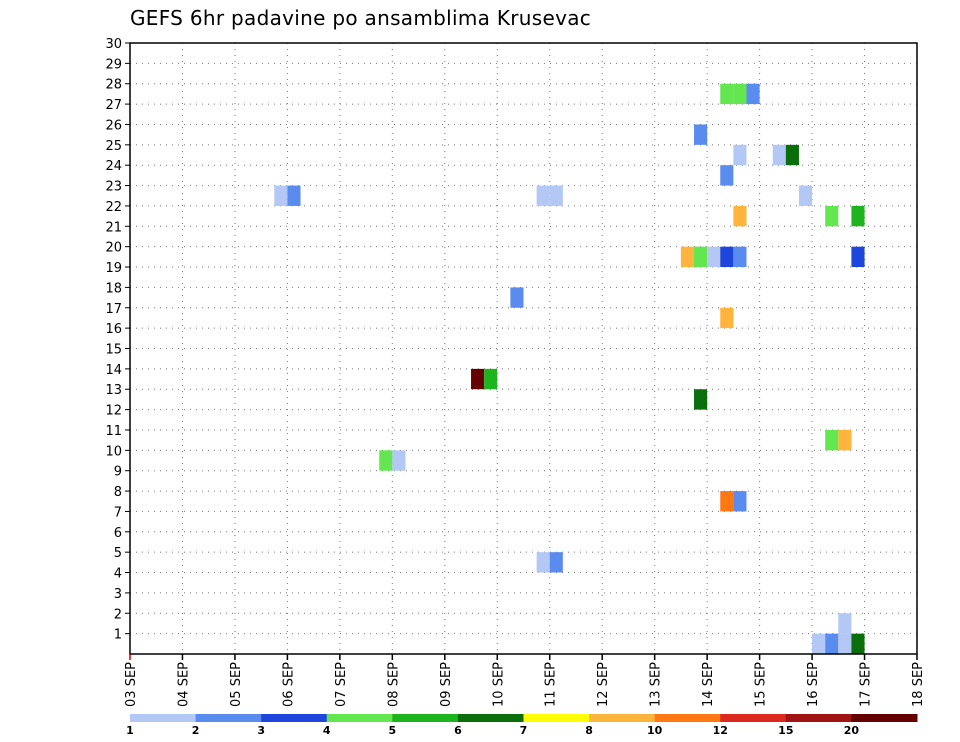  What do you see at coordinates (113, 227) in the screenshot?
I see `y-tick-label: 21` at bounding box center [113, 227].